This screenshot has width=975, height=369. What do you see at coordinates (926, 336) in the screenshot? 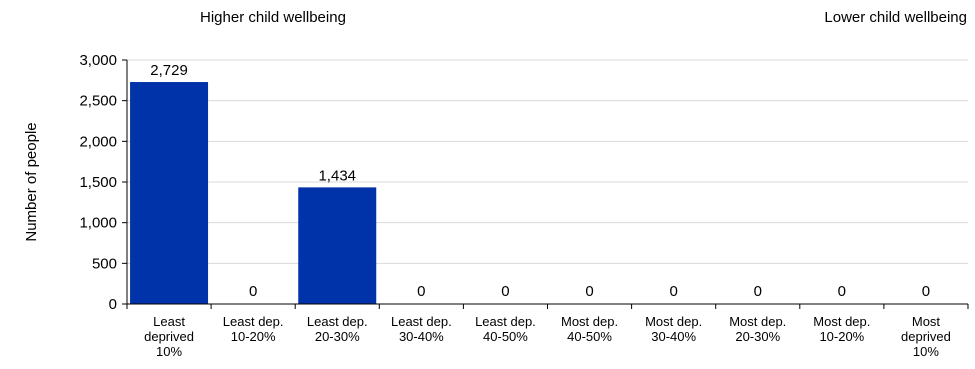
I see `x-tick-label: Most deprived 10%` at bounding box center [926, 336].